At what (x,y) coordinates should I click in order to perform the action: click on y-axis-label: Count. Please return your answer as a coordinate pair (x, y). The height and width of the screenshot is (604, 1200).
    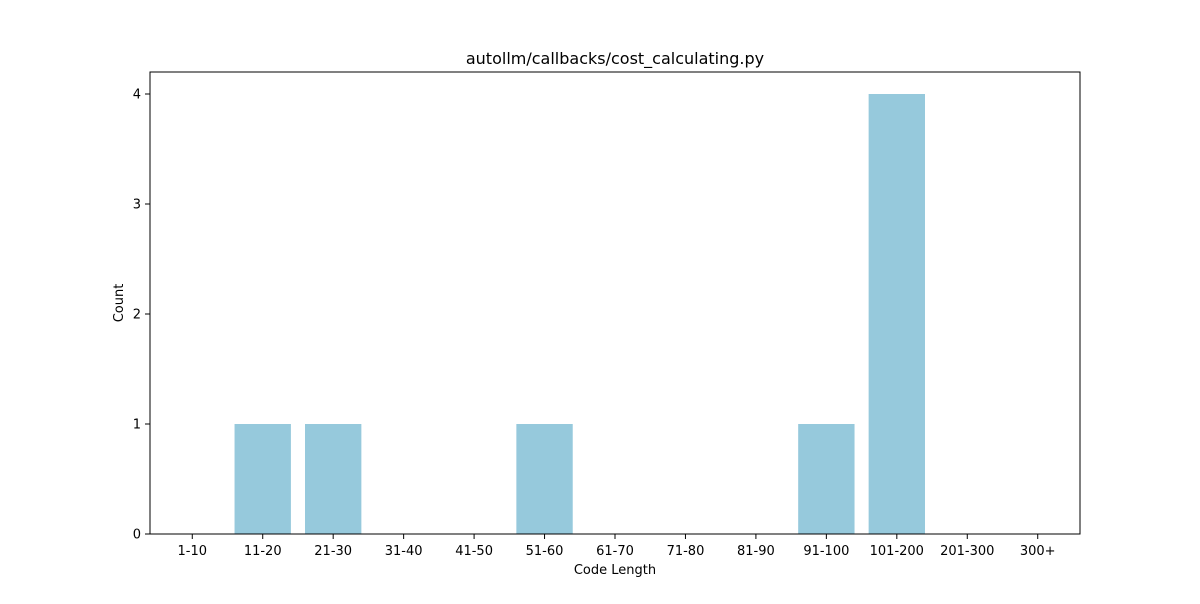
    Looking at the image, I should click on (119, 303).